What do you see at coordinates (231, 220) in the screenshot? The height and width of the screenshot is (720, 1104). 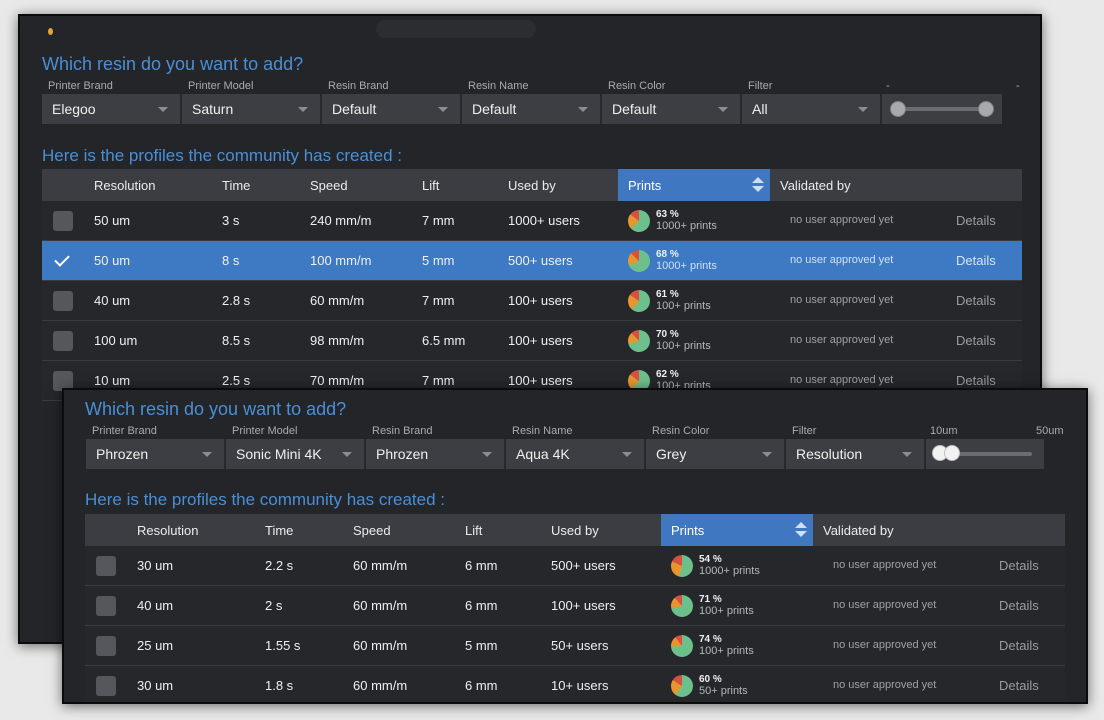 I see `cell-time: 3 s` at bounding box center [231, 220].